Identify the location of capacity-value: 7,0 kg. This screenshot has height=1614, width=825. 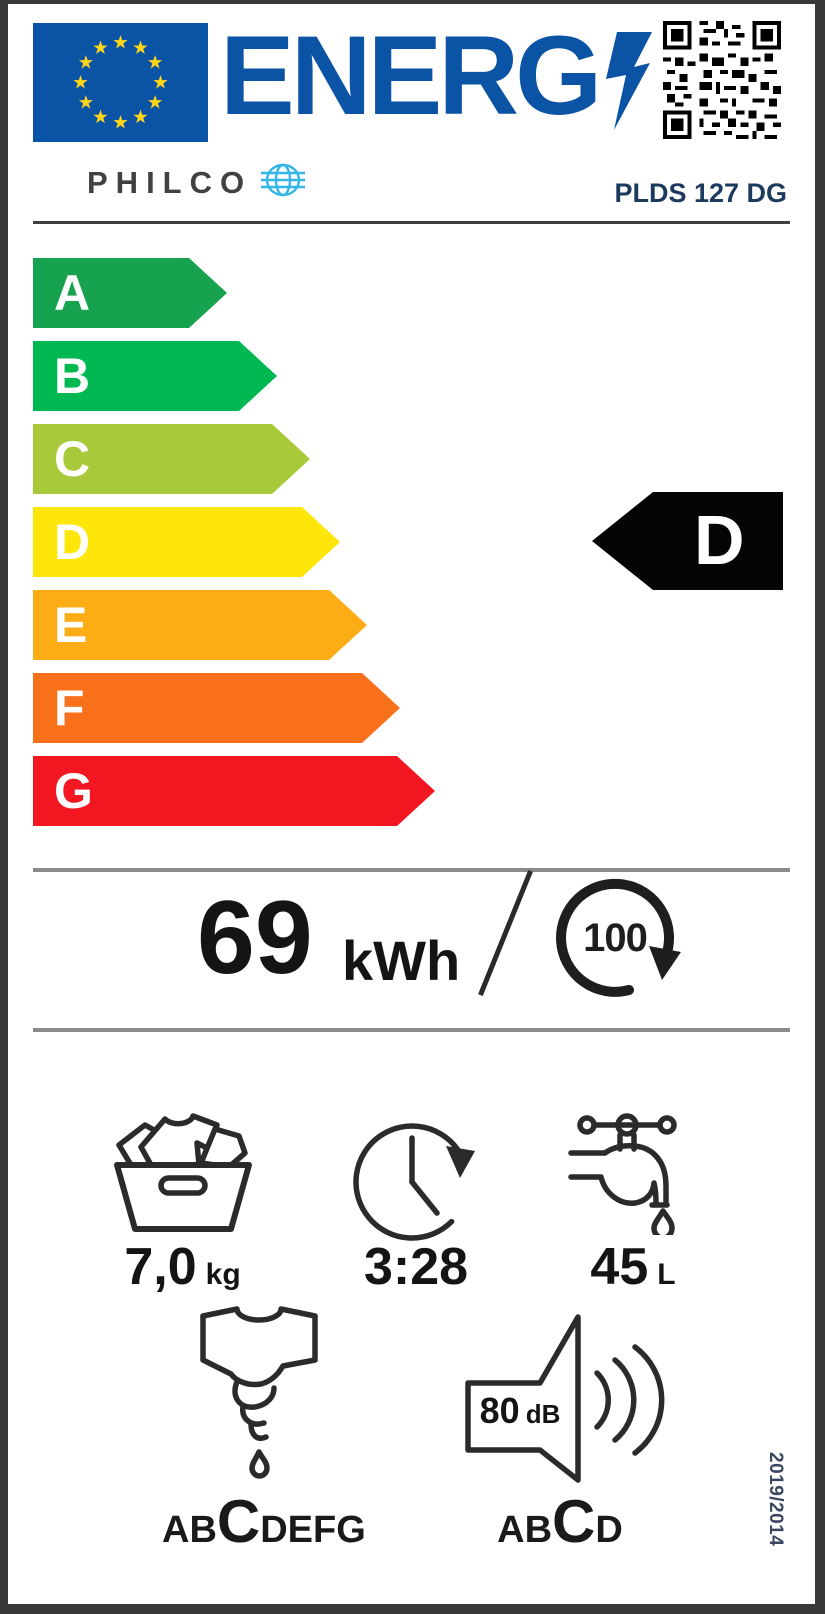
(182, 1271).